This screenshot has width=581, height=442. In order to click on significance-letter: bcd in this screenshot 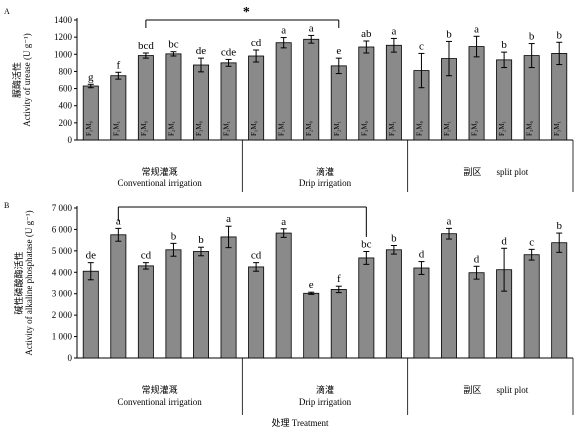, I will do `click(146, 46)`.